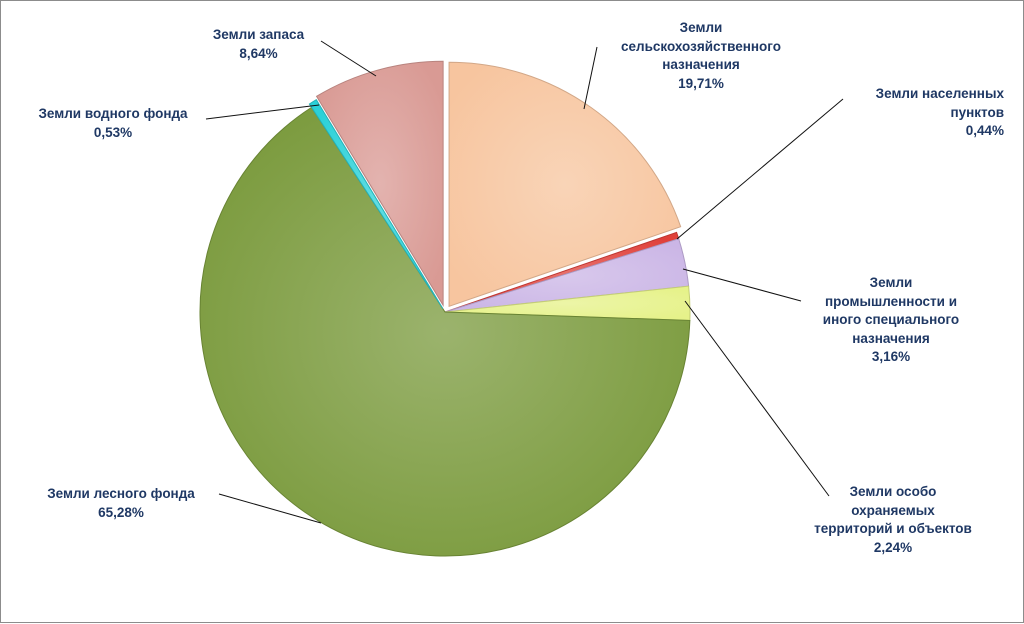 This screenshot has width=1024, height=624. I want to click on pie-slice-reserve, so click(379, 184).